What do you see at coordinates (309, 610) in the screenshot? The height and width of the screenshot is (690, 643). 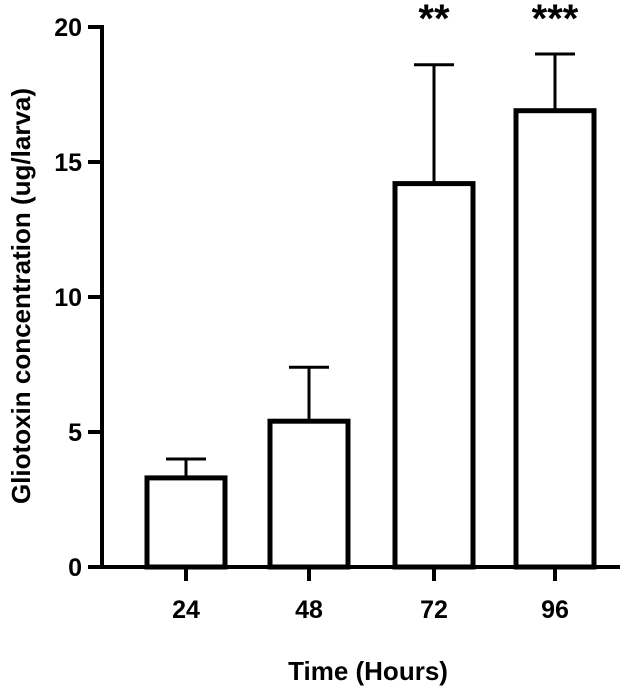 I see `x-tick-label: 48` at bounding box center [309, 610].